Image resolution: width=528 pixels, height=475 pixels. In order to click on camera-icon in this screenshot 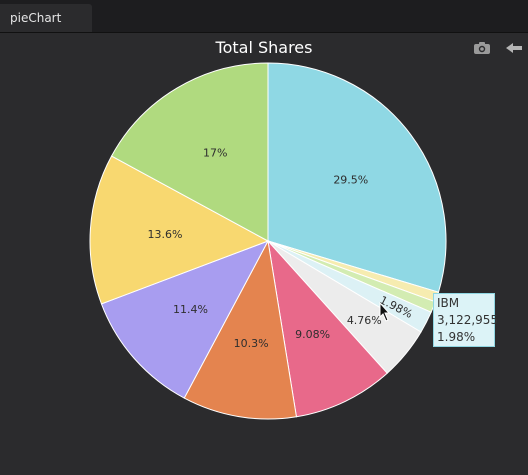, I will do `click(482, 48)`.